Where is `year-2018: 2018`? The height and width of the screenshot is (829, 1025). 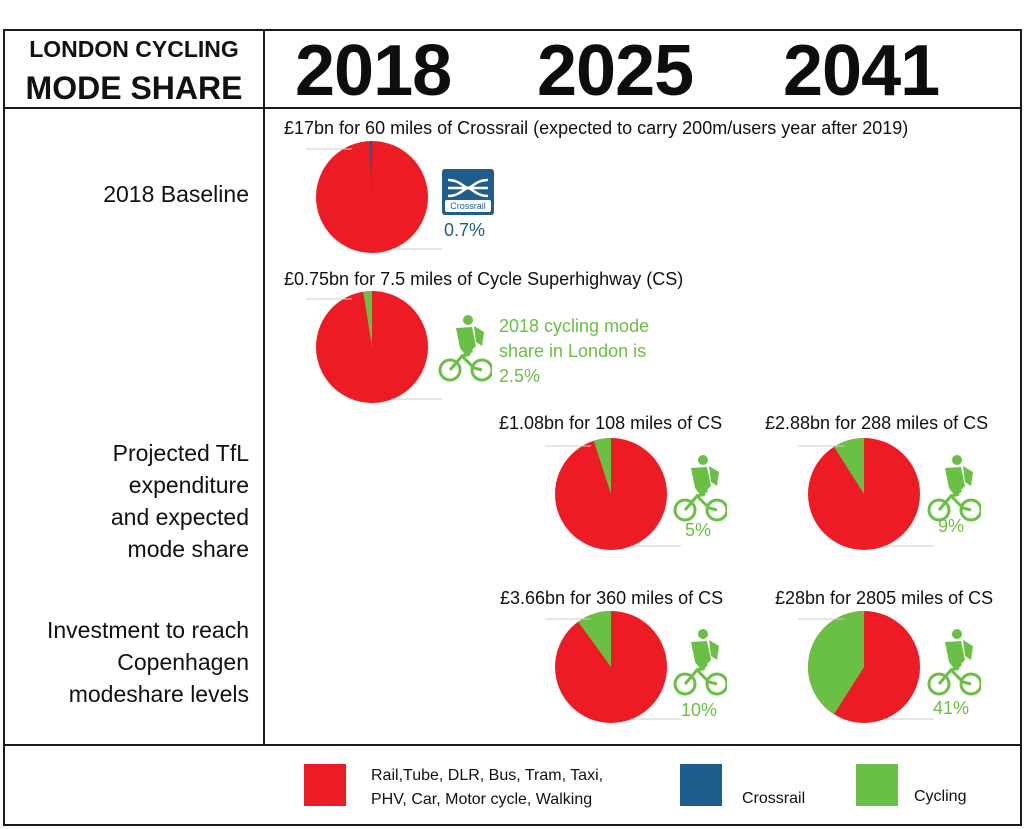
year-2018: 2018 is located at coordinates (373, 71).